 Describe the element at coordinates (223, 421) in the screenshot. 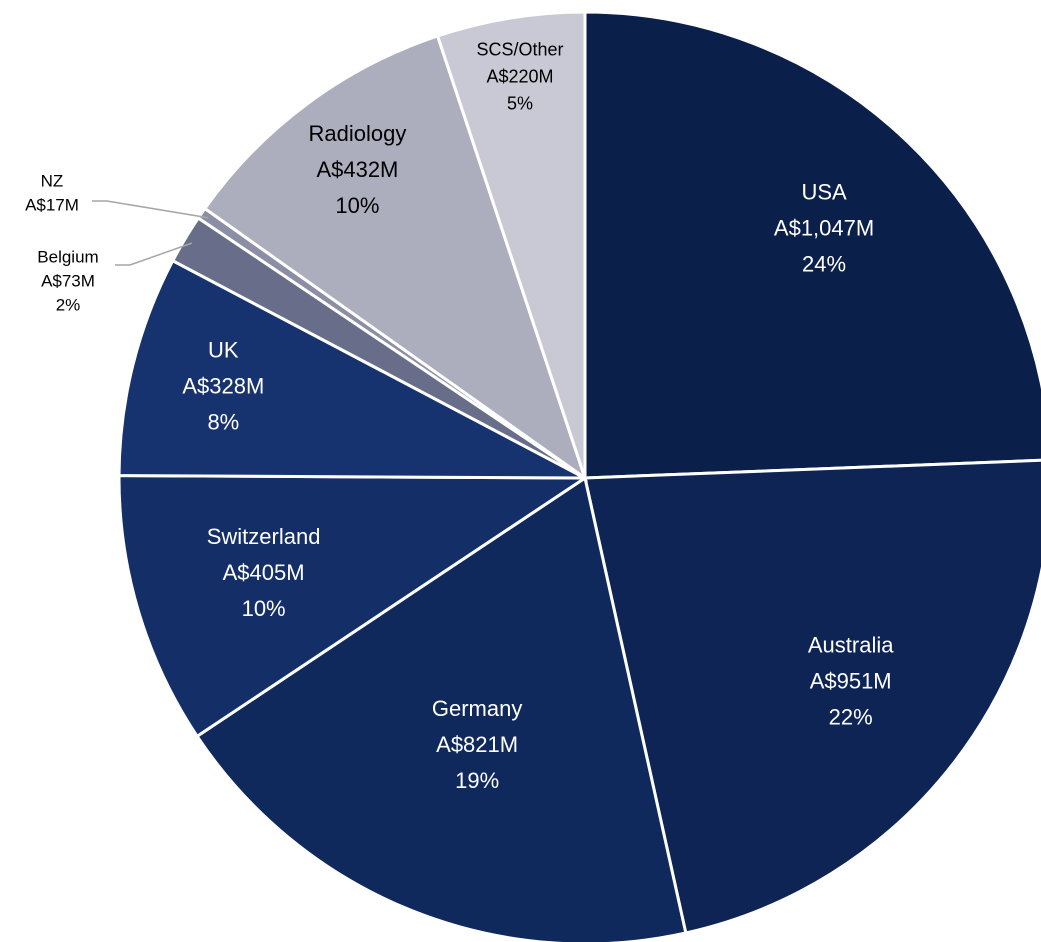

I see `slice-label: 8%` at that location.